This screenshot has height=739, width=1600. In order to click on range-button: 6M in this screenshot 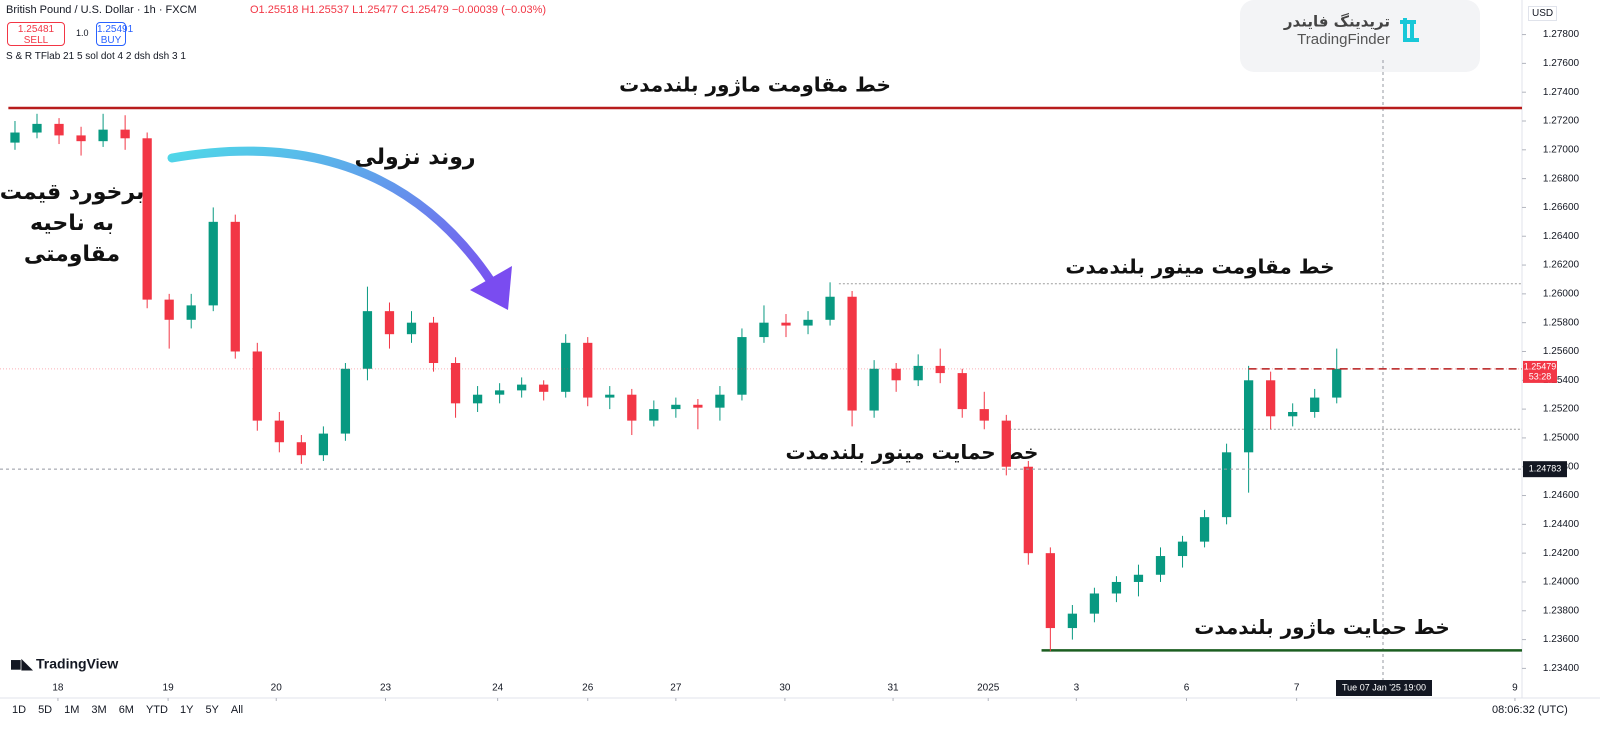, I will do `click(126, 710)`.